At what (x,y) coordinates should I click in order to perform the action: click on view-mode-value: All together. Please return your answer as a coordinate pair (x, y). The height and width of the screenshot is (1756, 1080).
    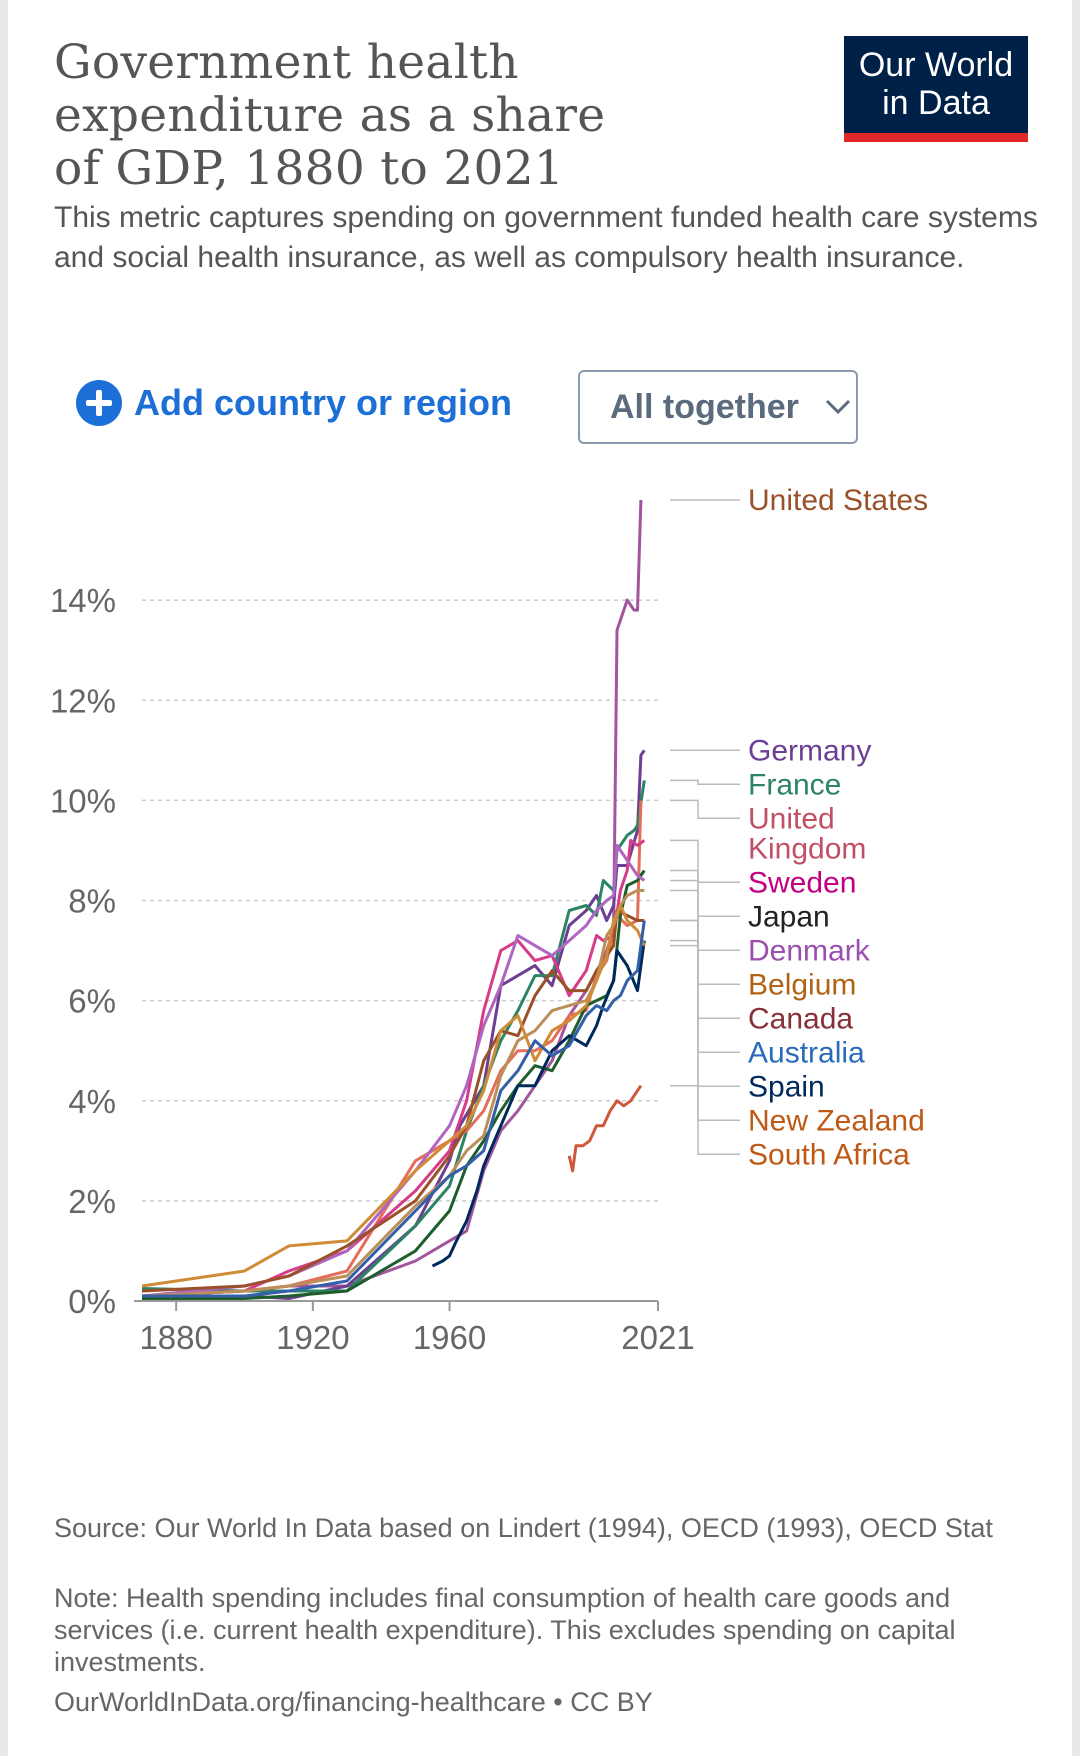
    Looking at the image, I should click on (704, 406).